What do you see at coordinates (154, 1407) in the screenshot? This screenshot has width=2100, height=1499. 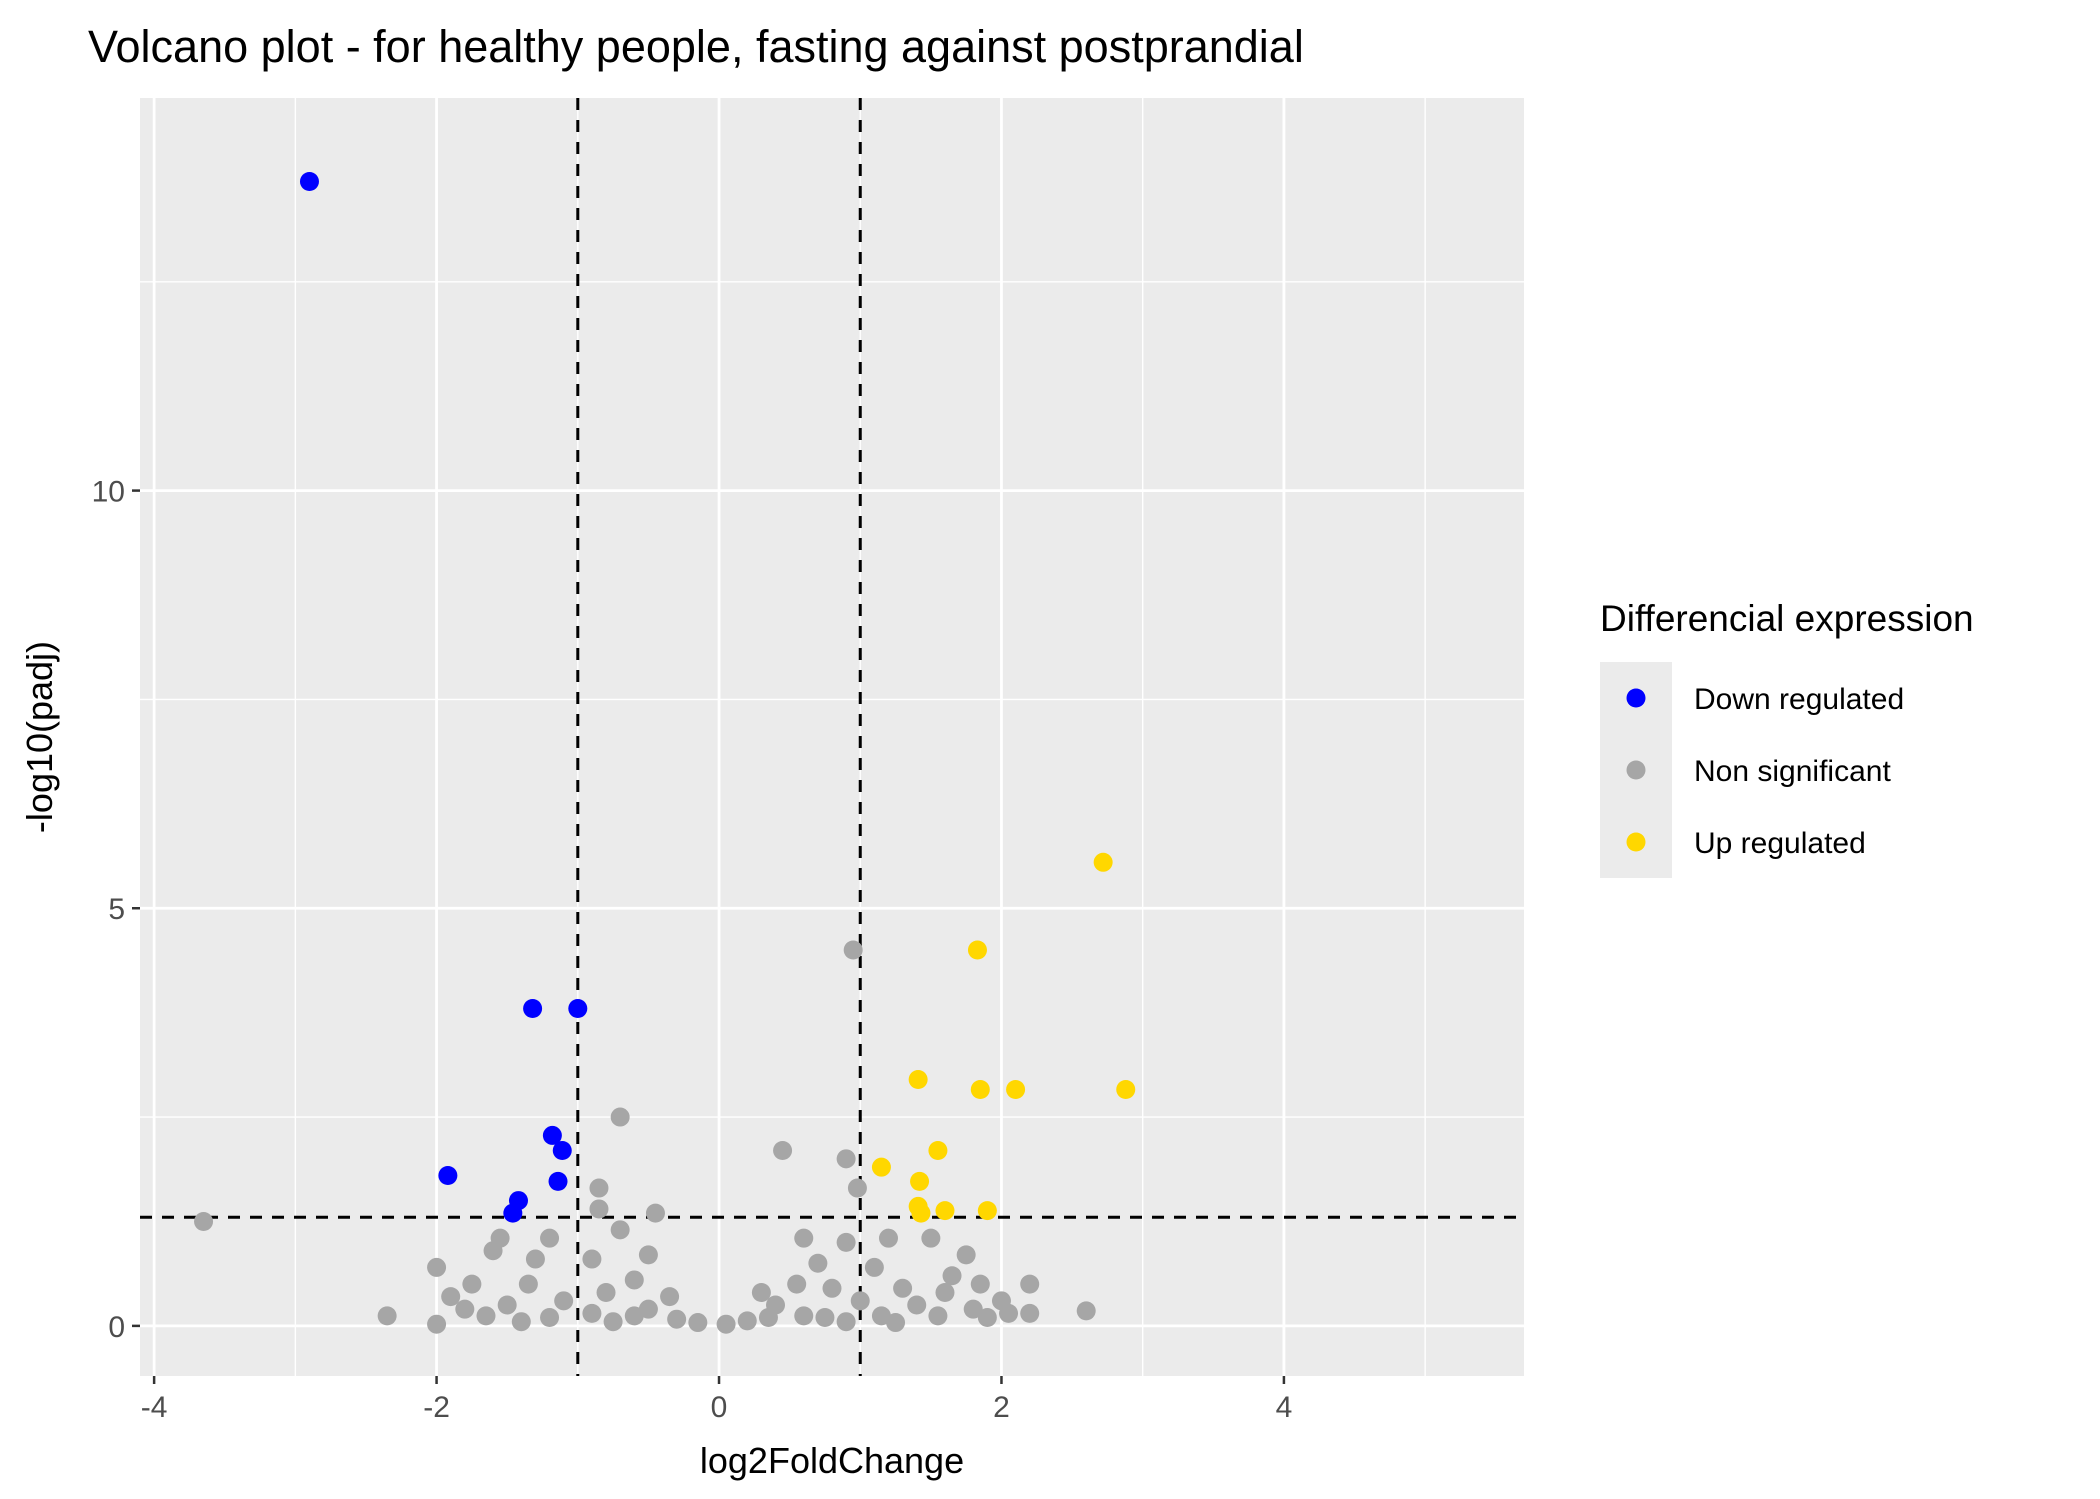 I see `x-tick-label: -4` at bounding box center [154, 1407].